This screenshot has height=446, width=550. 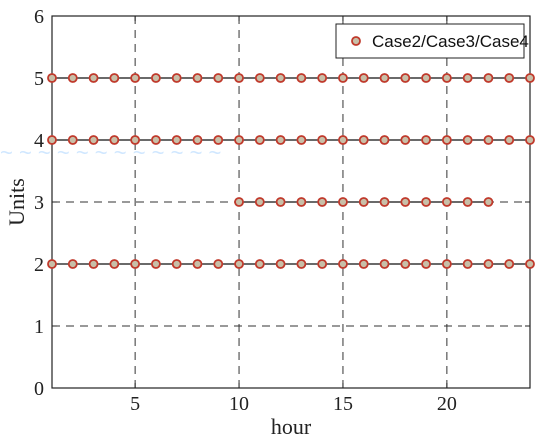 What do you see at coordinates (39, 17) in the screenshot?
I see `y-tick-label: 6` at bounding box center [39, 17].